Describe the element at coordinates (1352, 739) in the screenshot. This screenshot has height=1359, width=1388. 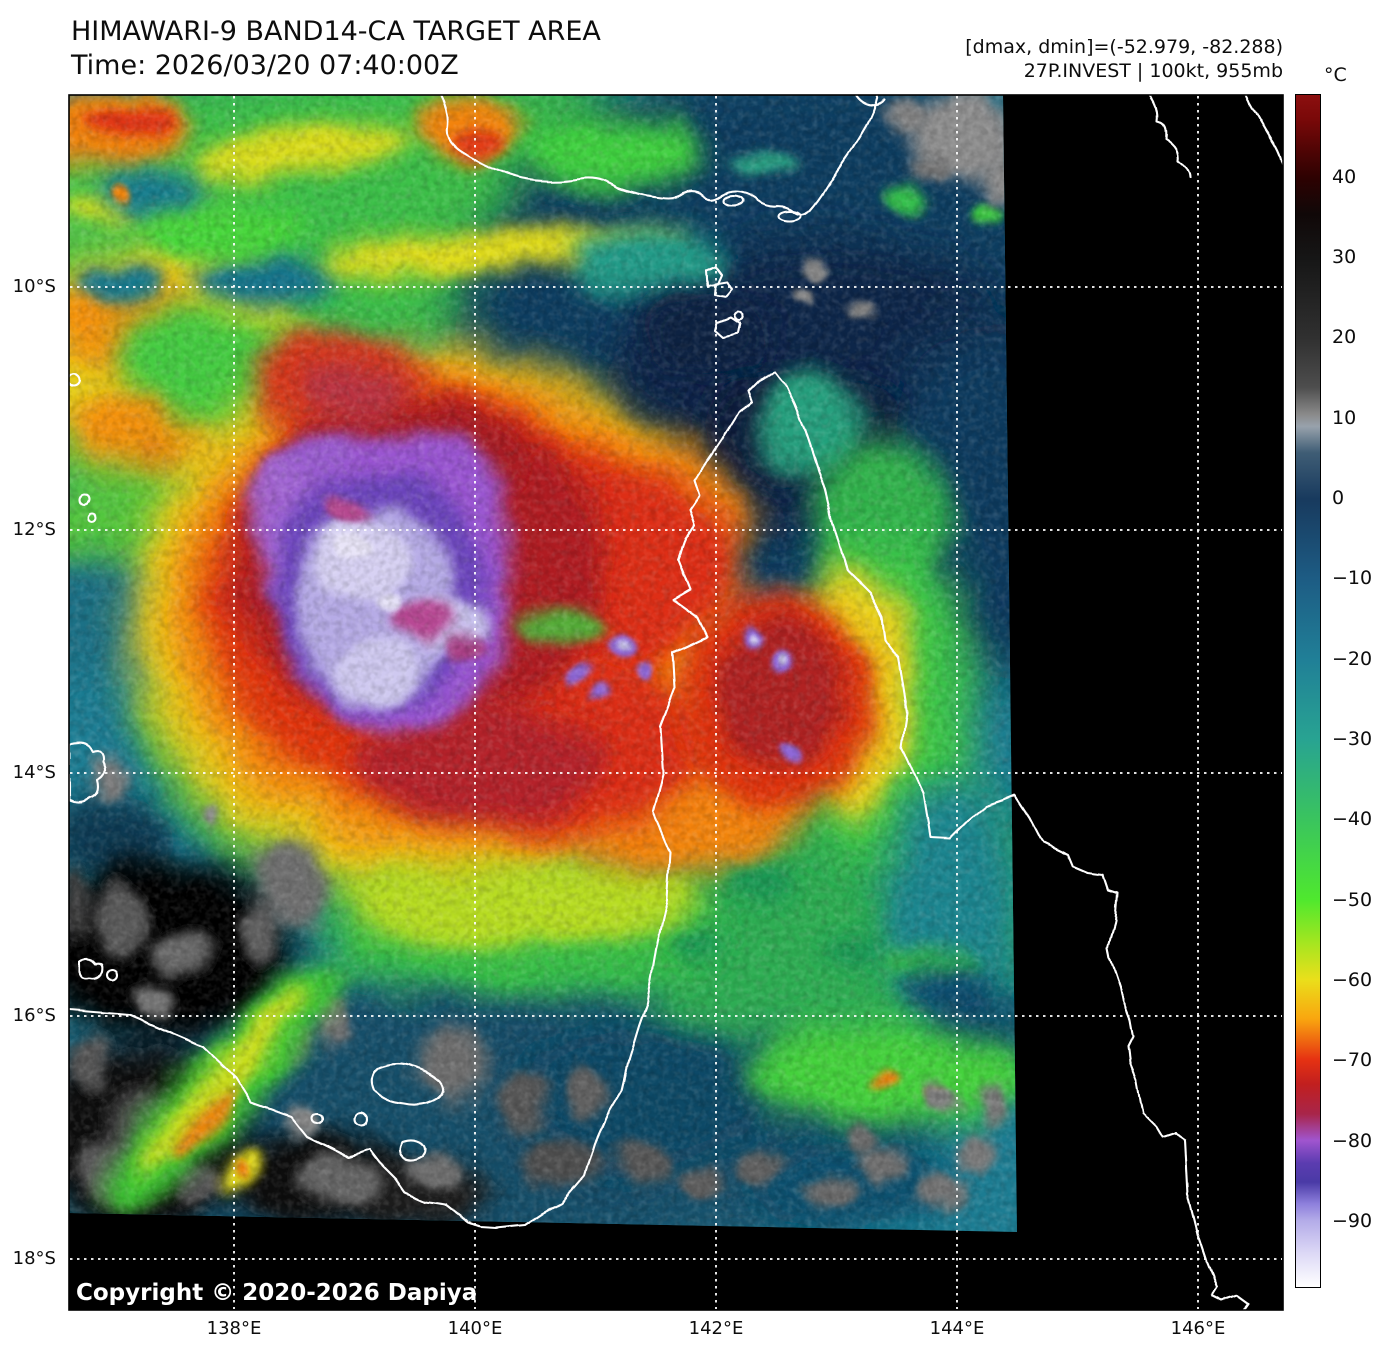
I see `colorbar-tick-label: −30` at that location.